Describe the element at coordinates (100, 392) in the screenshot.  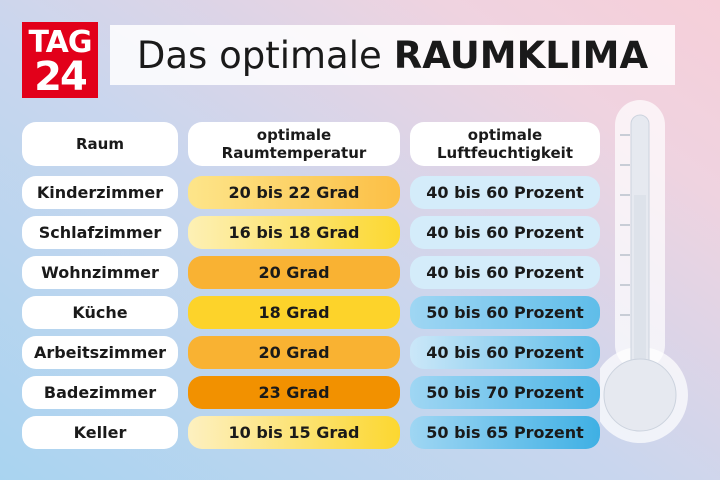
I see `room-cell: Badezimmer` at that location.